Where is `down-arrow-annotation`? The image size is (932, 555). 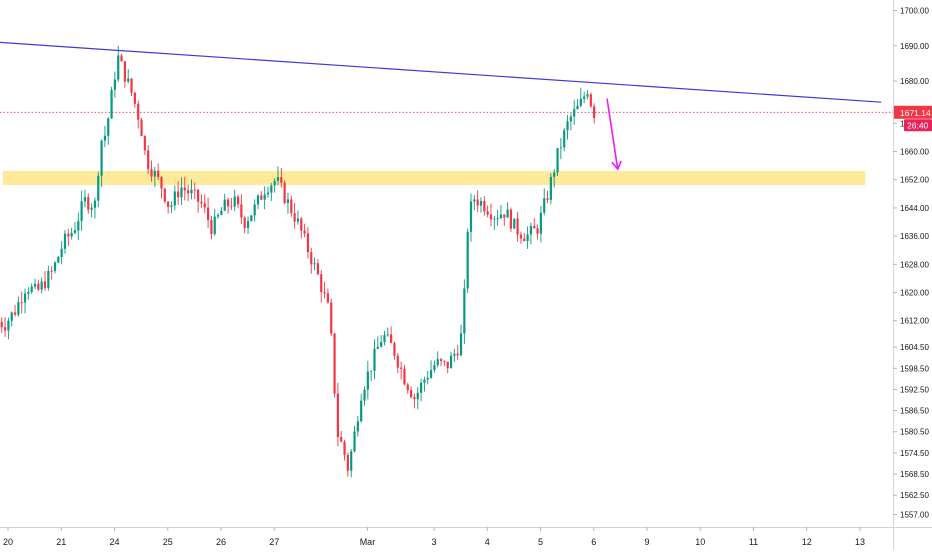
down-arrow-annotation is located at coordinates (614, 134).